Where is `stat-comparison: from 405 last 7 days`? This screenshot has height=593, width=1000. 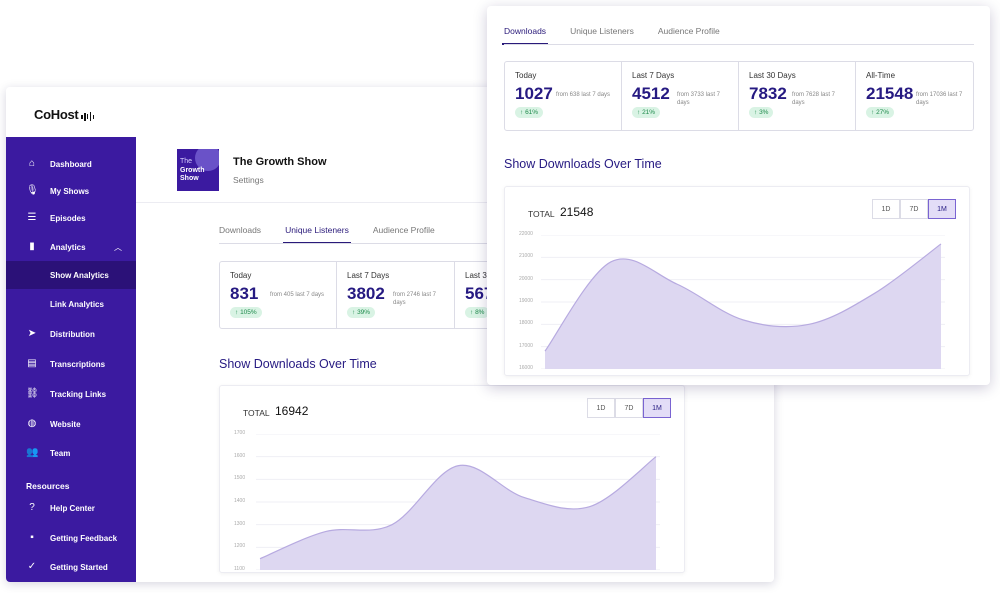
stat-comparison: from 405 last 7 days is located at coordinates (297, 295).